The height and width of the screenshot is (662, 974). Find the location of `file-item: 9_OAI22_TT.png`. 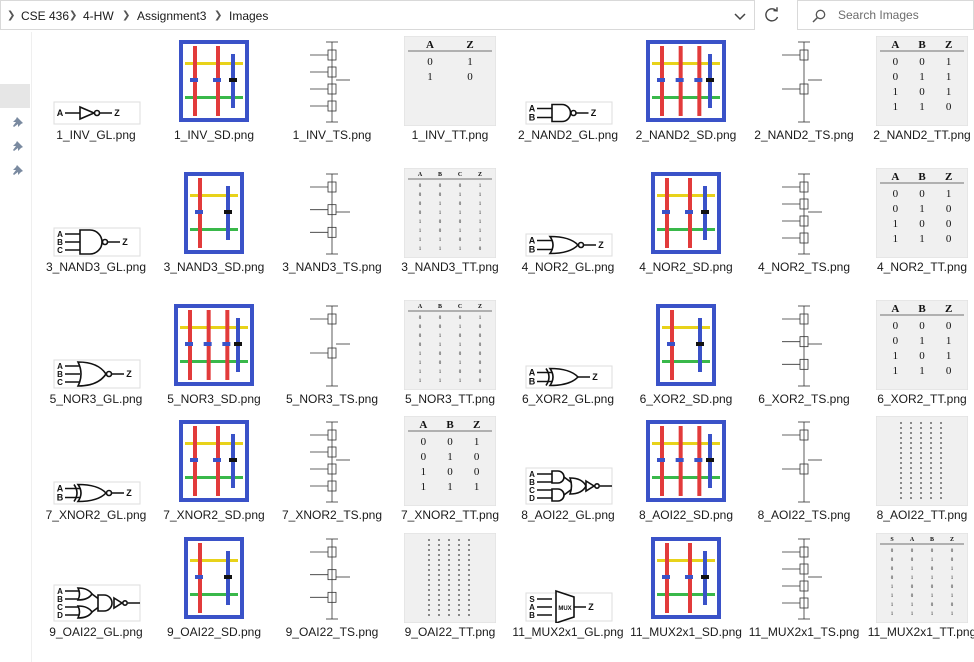

file-item: 9_OAI22_TT.png is located at coordinates (450, 595).